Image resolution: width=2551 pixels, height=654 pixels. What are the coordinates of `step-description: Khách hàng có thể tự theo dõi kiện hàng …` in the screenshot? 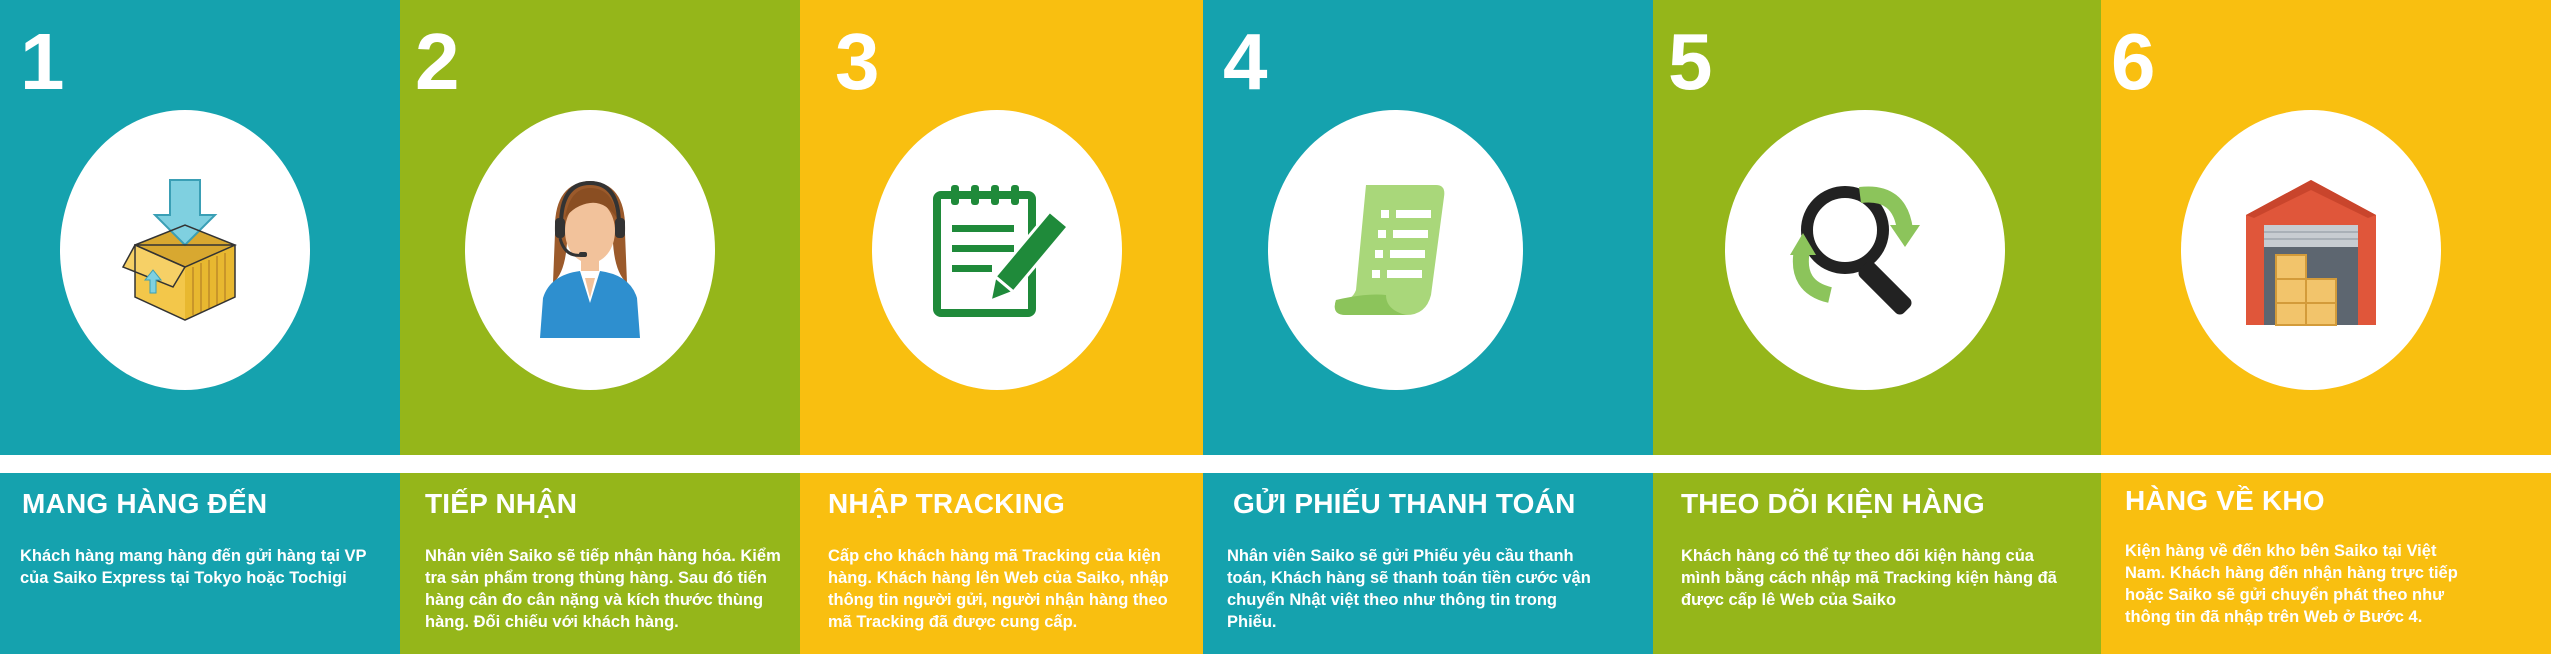 It's located at (1869, 578).